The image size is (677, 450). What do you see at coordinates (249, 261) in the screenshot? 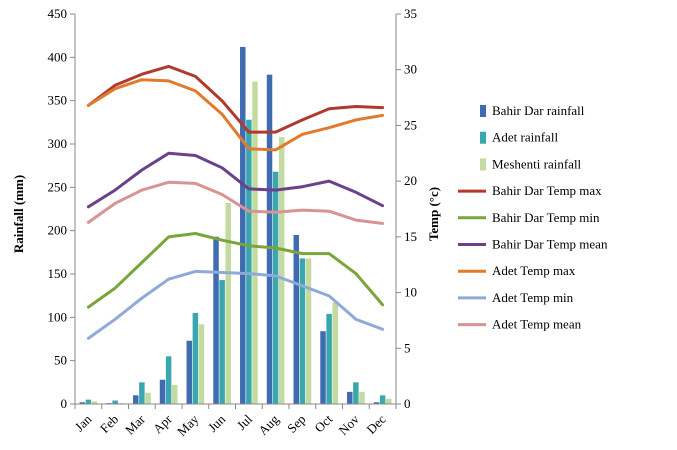
I see `bar-adet-rainfall-jul` at bounding box center [249, 261].